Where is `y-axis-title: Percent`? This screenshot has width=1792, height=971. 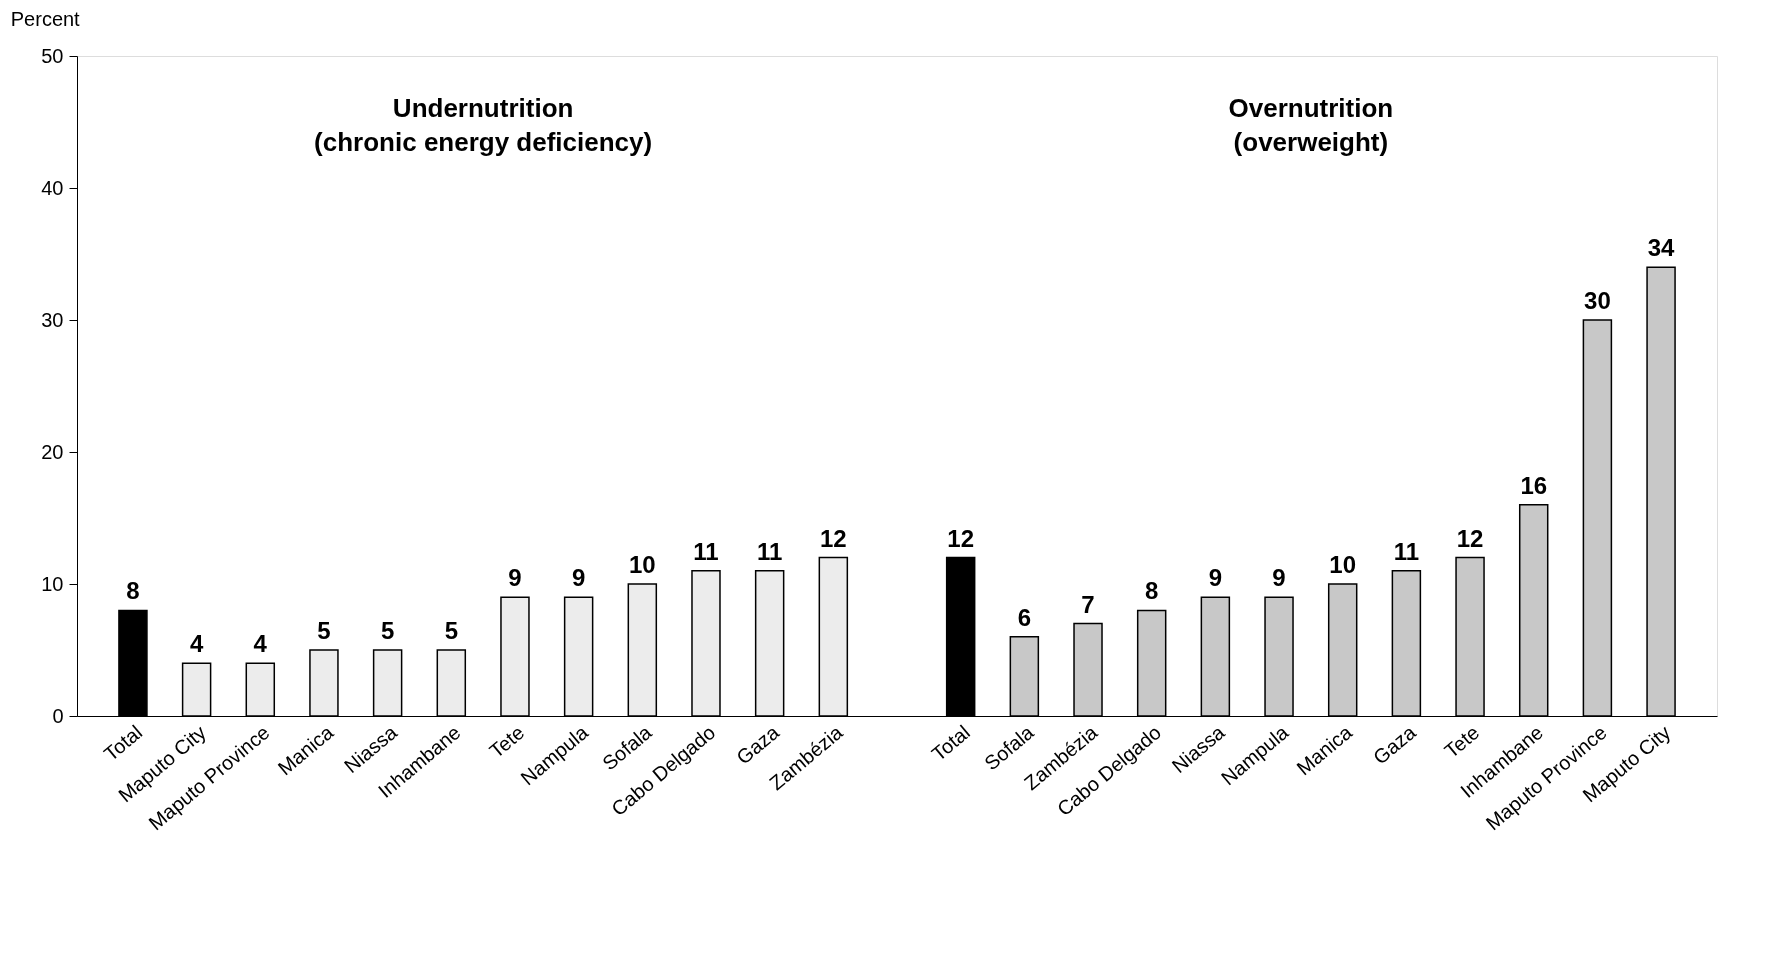
y-axis-title: Percent is located at coordinates (45, 19).